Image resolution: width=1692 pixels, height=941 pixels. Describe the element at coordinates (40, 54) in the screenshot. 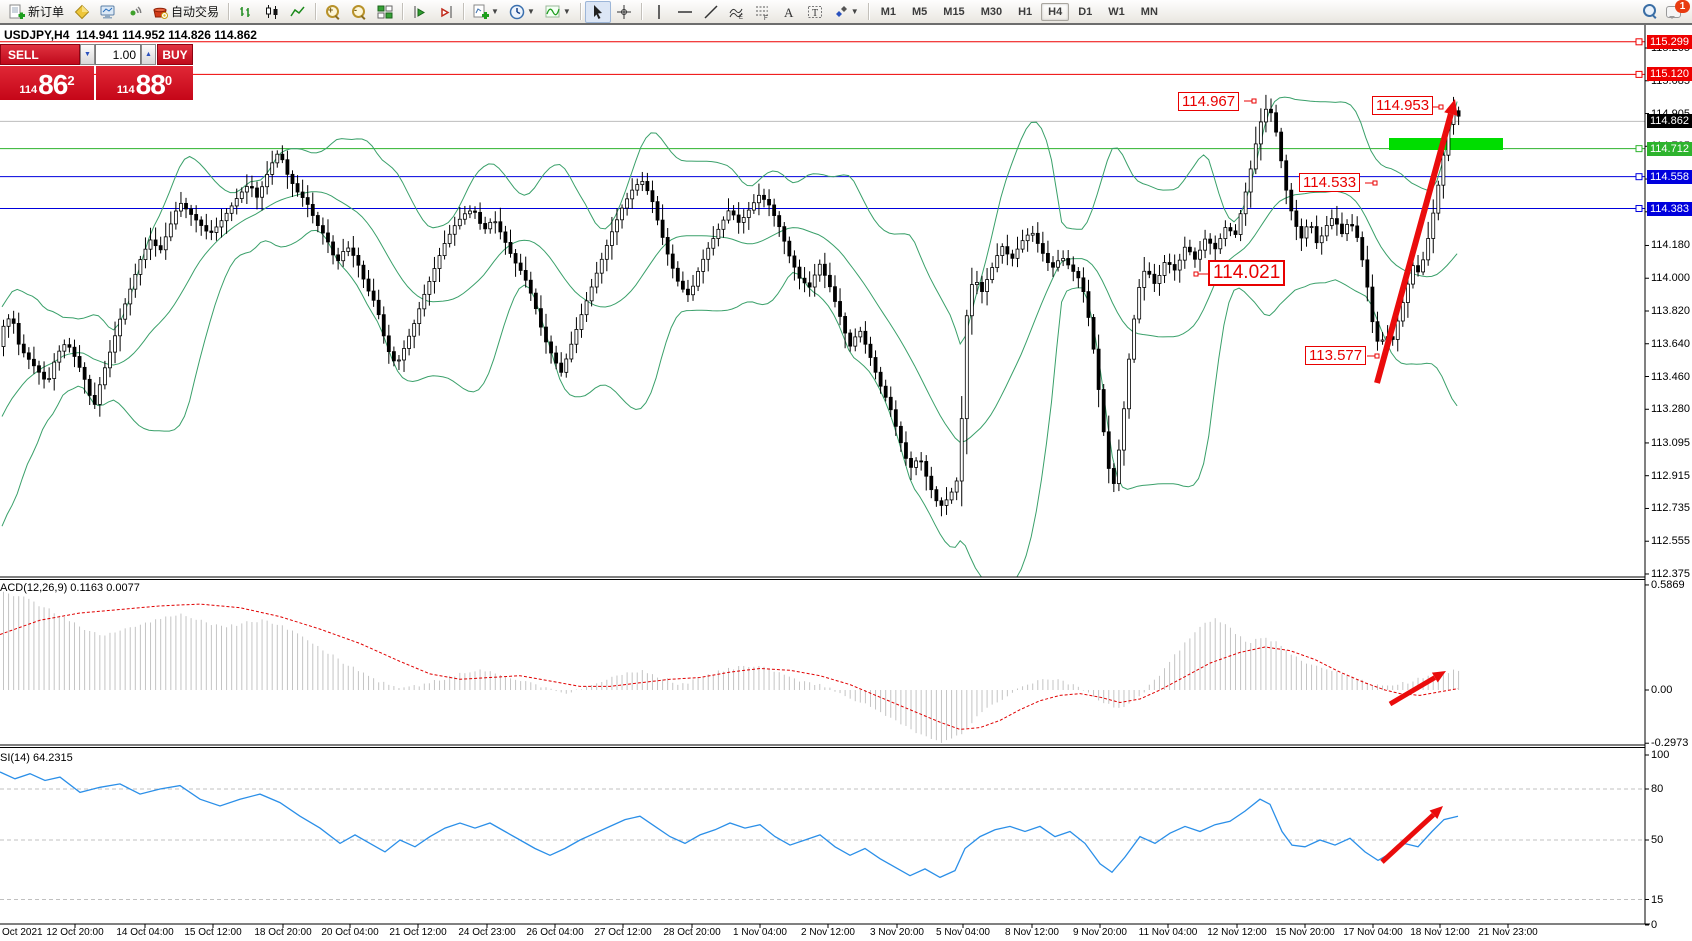

I see `sell-button: SELL` at that location.